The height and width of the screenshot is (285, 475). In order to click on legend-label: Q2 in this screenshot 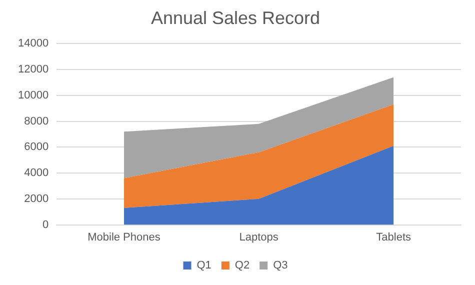, I will do `click(242, 266)`.